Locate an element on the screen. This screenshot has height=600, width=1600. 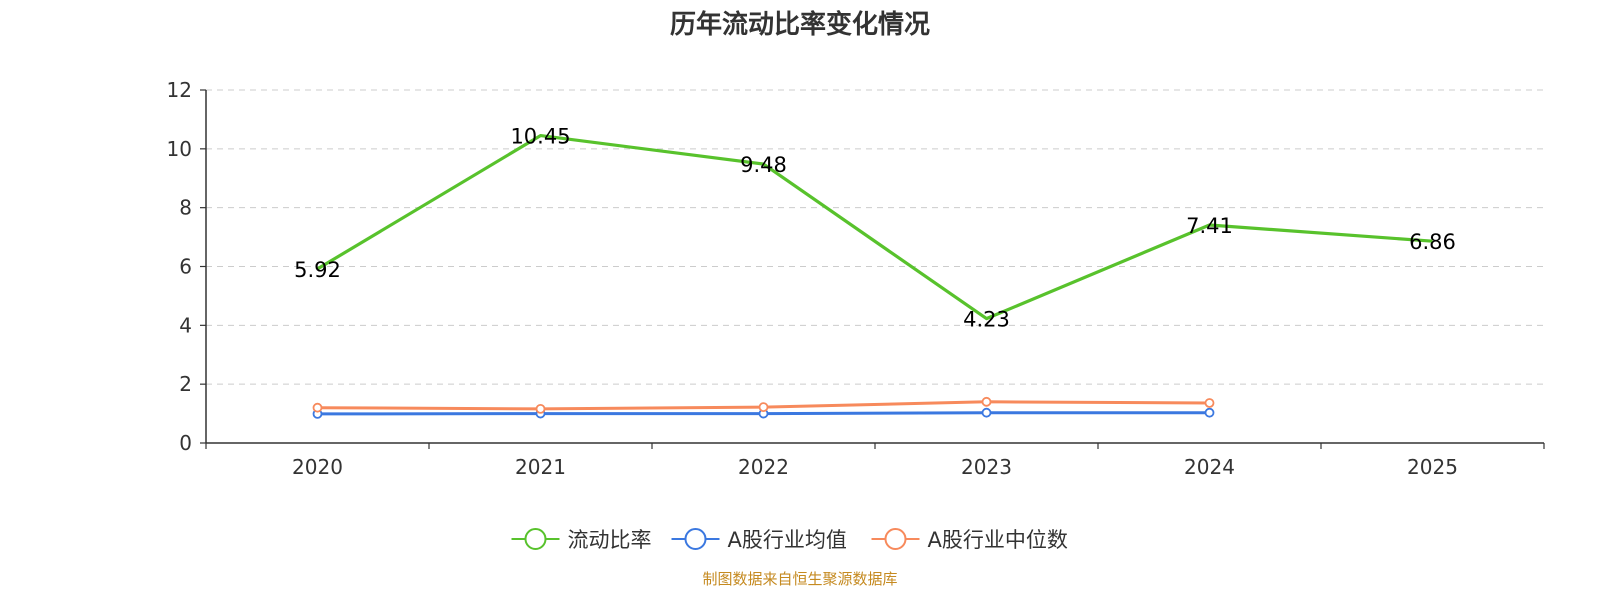
y-tick-label: 8 is located at coordinates (185, 208).